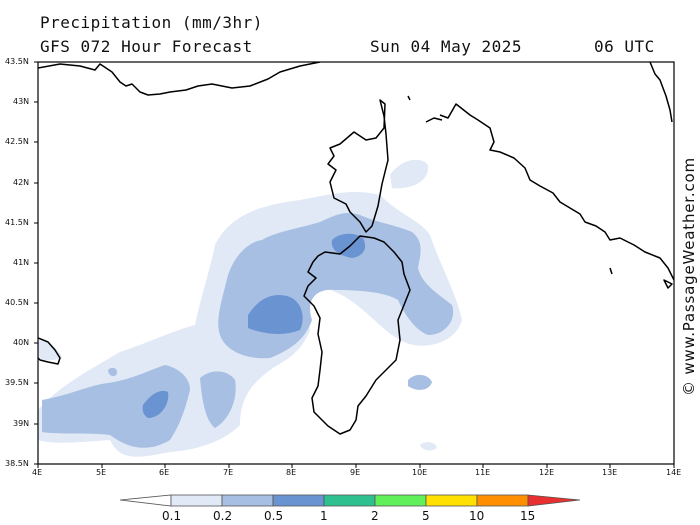  Describe the element at coordinates (17, 222) in the screenshot. I see `lat-label: 41.5N` at that location.